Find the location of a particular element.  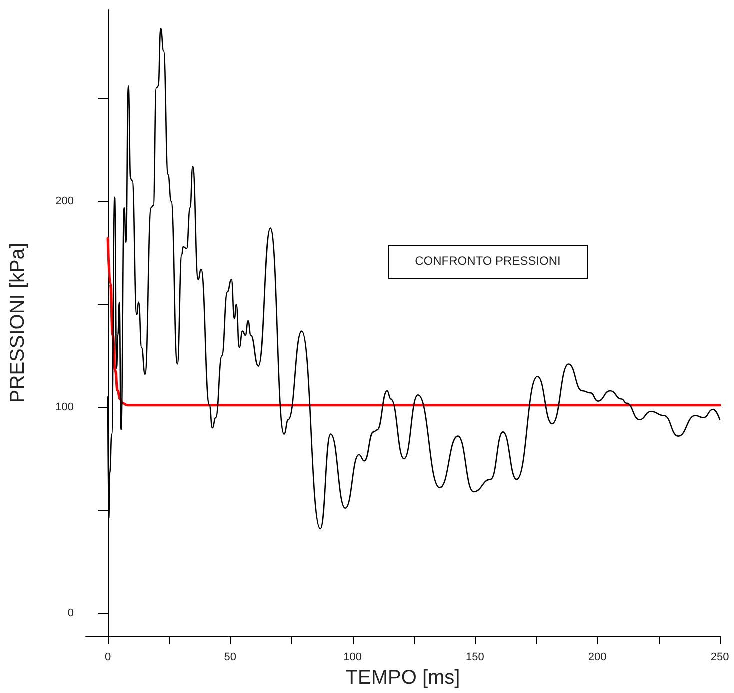

x-tick-label: 50 is located at coordinates (230, 658).